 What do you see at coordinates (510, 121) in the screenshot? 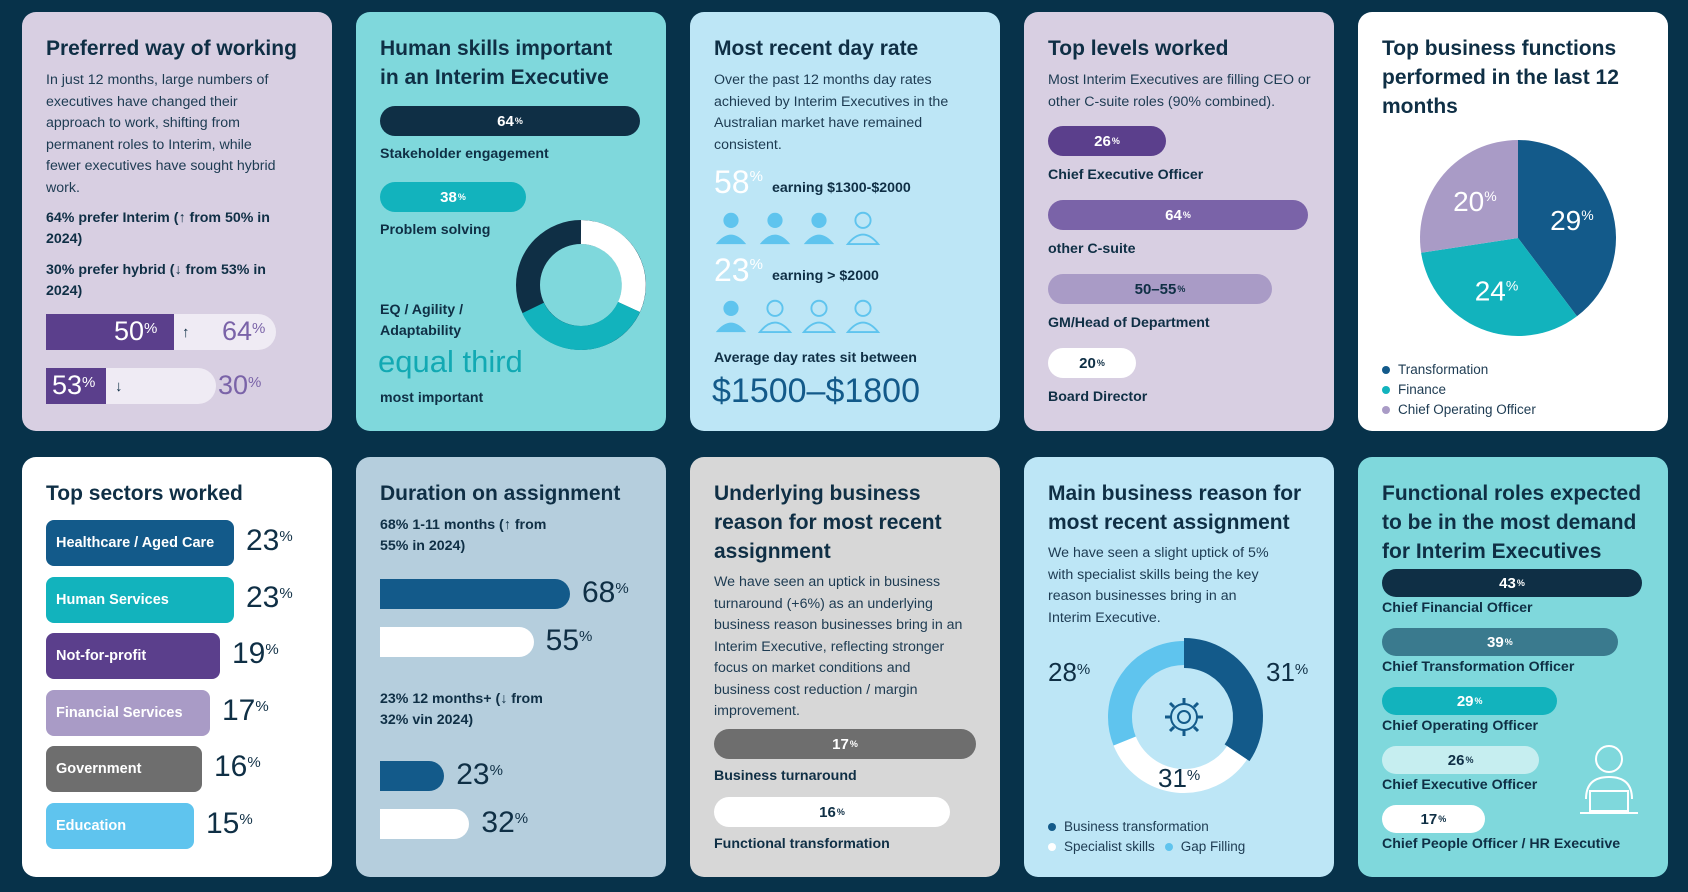
I see `skill-bar-stakeholder: 64%` at bounding box center [510, 121].